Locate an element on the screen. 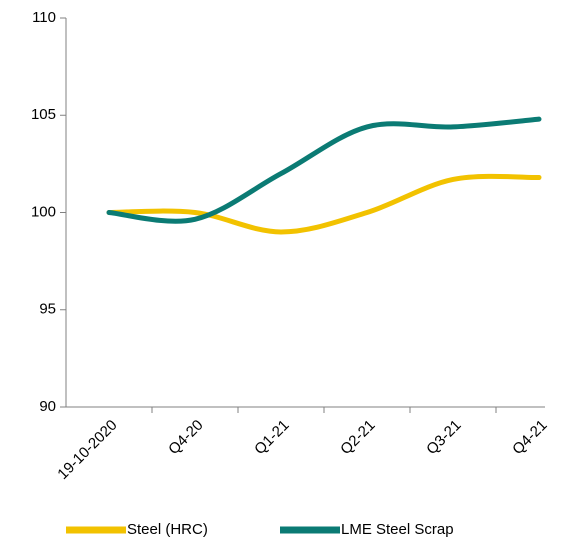  y-tick-label: 100 is located at coordinates (43, 211).